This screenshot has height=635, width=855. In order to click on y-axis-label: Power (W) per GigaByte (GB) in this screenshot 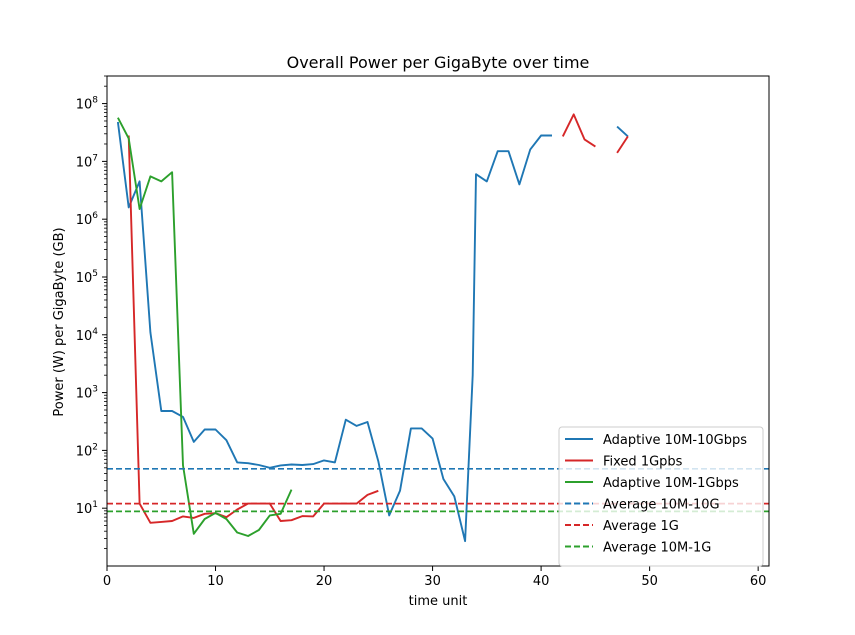, I will do `click(59, 321)`.